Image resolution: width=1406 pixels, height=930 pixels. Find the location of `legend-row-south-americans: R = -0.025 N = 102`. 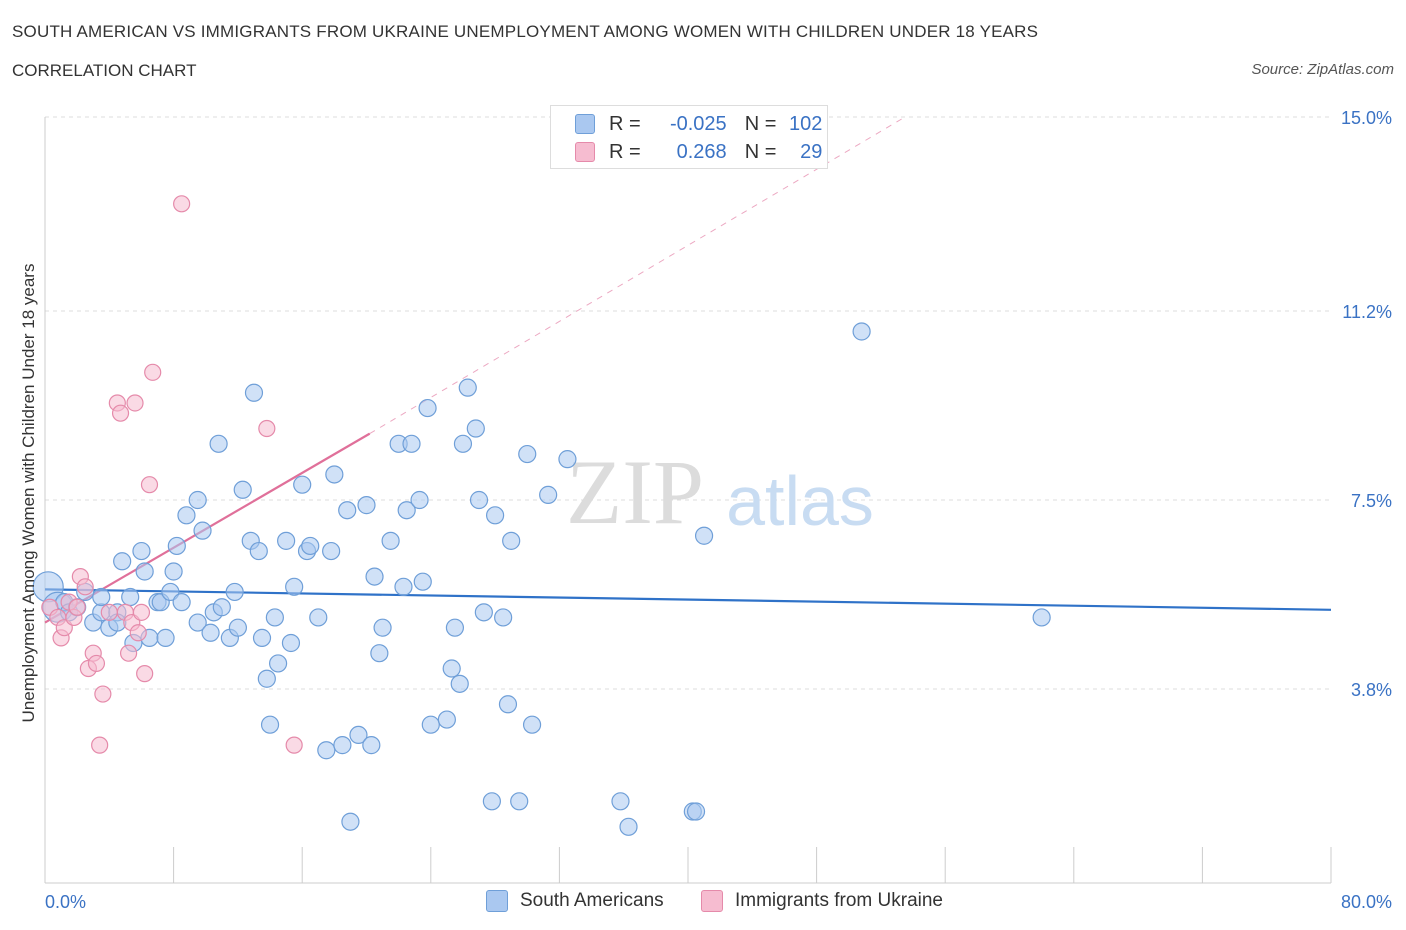

legend-row-south-americans: R = -0.025 N = 102 is located at coordinates (698, 124).